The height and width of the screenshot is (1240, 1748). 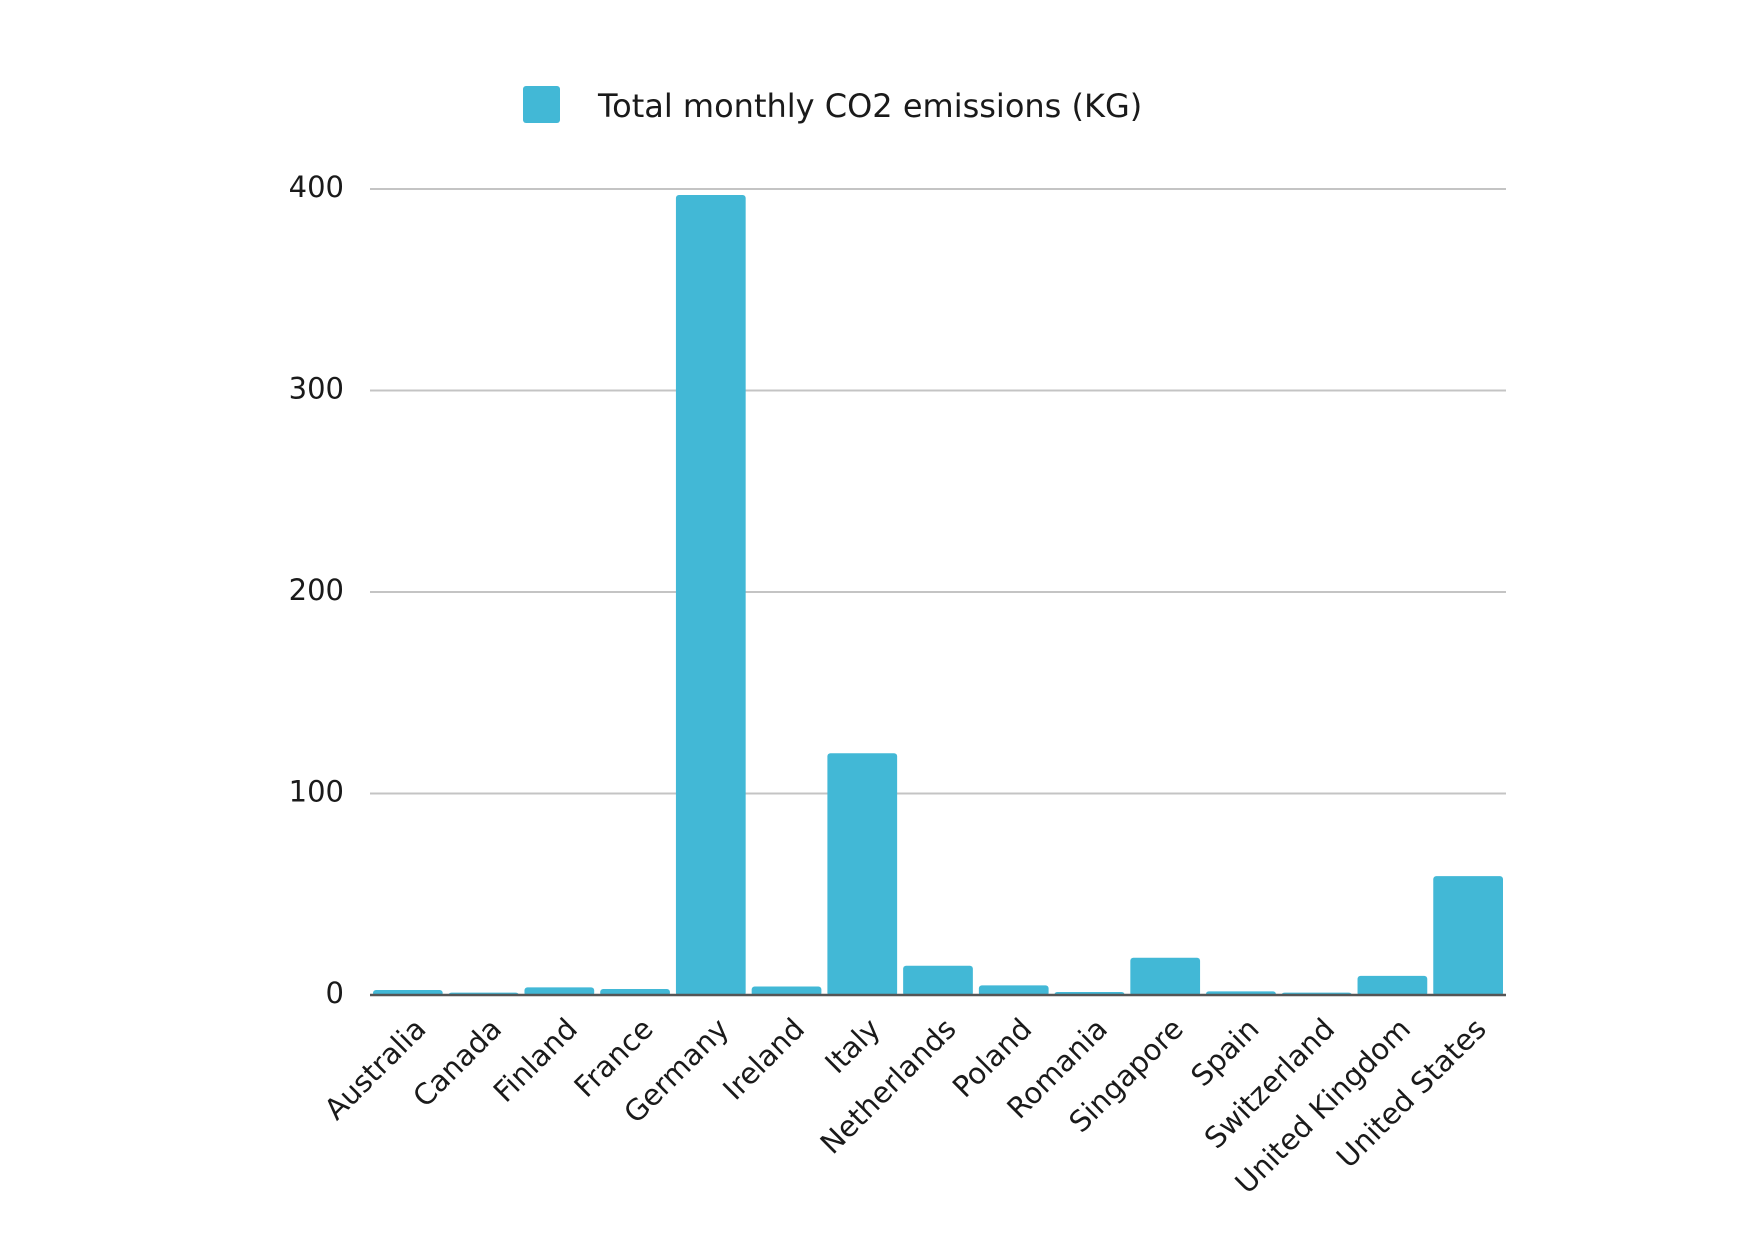 What do you see at coordinates (869, 106) in the screenshot?
I see `legend-label: Total monthly CO2 emissions (KG)` at bounding box center [869, 106].